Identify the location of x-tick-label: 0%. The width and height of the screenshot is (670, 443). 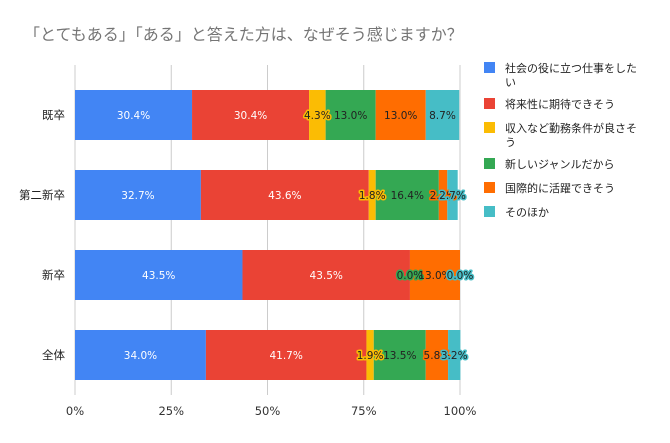
(75, 411).